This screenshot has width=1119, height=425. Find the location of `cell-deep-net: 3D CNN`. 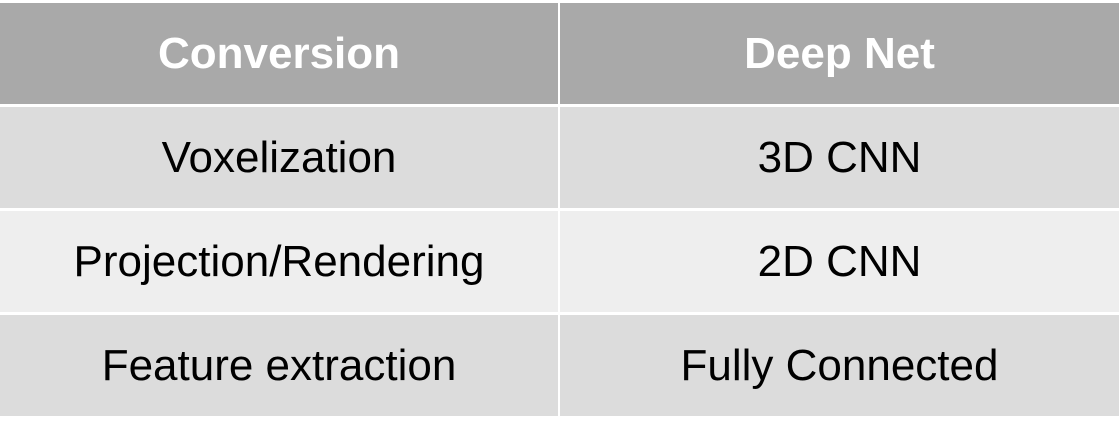

cell-deep-net: 3D CNN is located at coordinates (838, 158).